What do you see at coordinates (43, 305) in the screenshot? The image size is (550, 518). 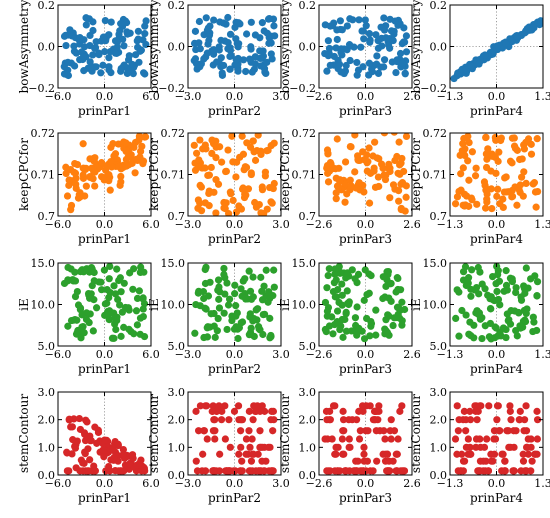 I see `y-tick-label: 10.0` at bounding box center [43, 305].